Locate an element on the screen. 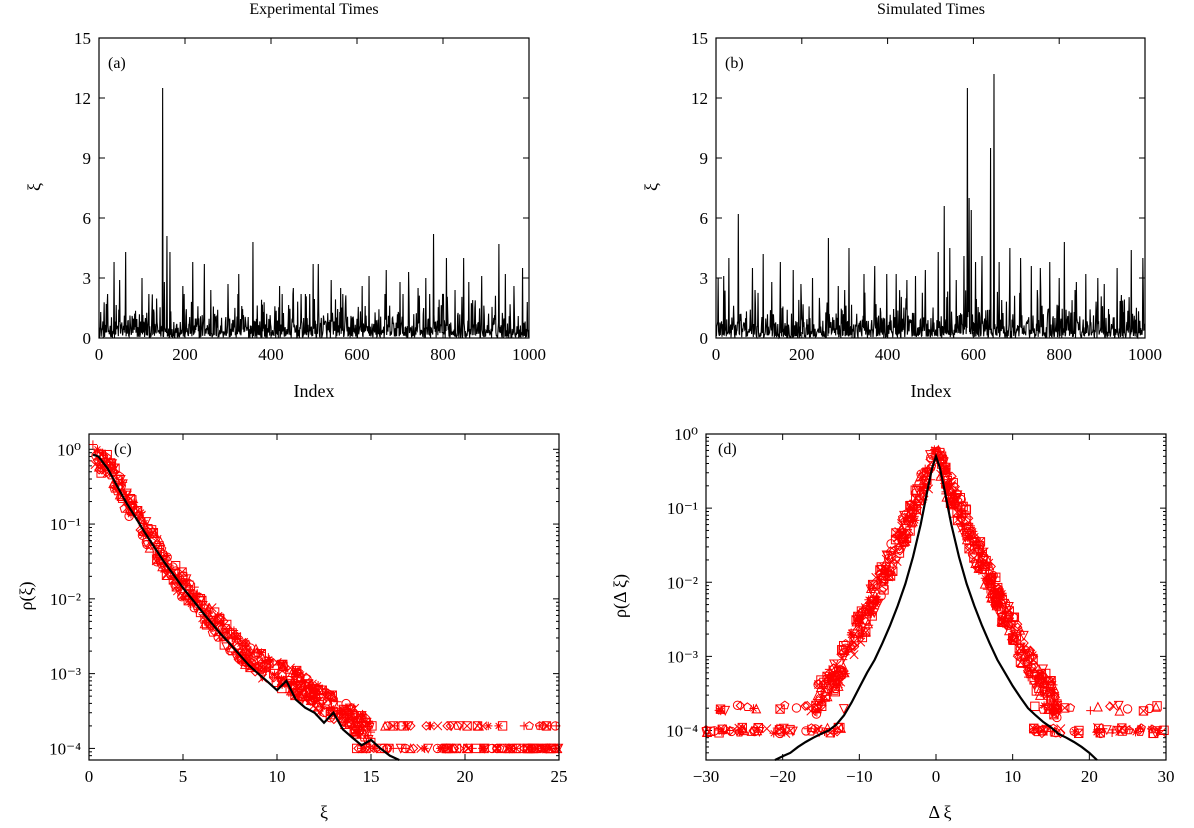 This screenshot has height=828, width=1194. y-tick-label: 10⁰ is located at coordinates (686, 434).